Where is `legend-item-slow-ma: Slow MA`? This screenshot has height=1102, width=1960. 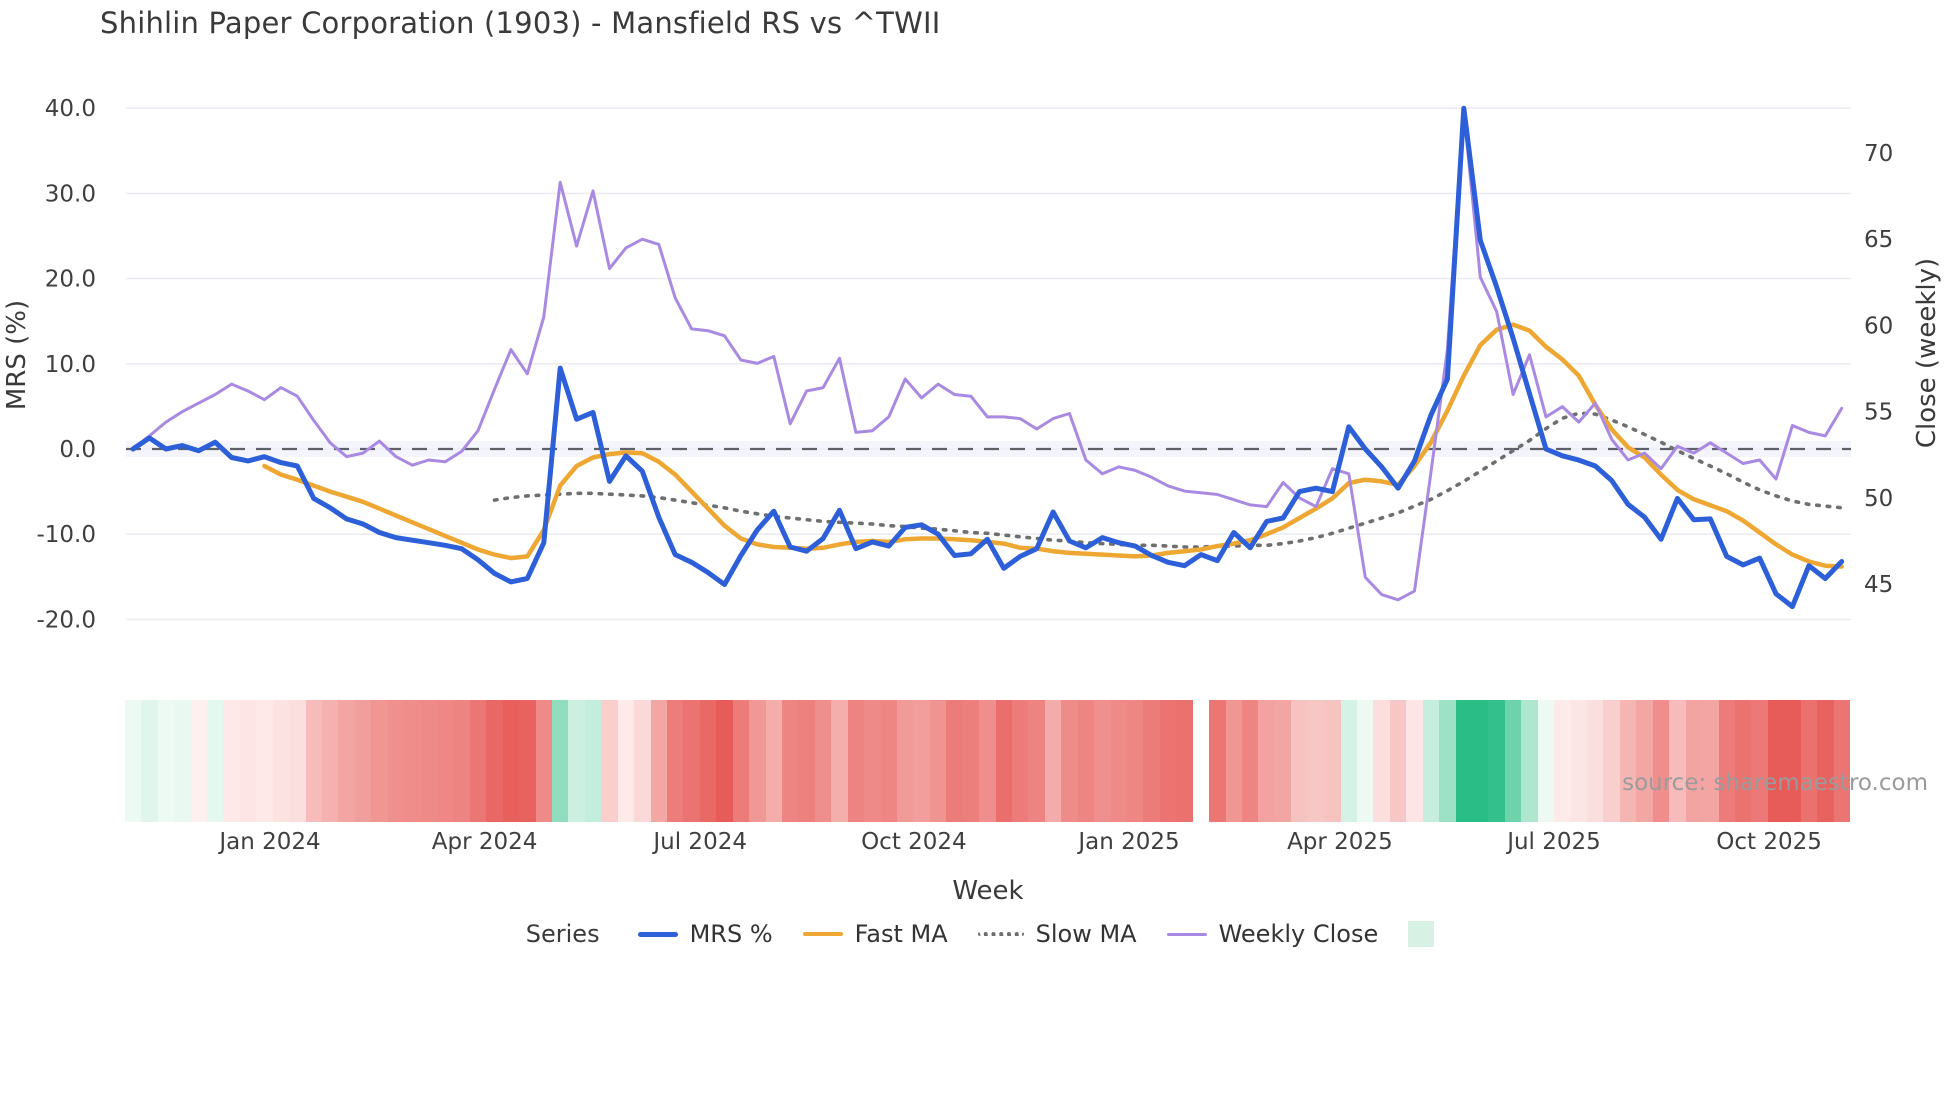 legend-item-slow-ma: Slow MA is located at coordinates (1057, 934).